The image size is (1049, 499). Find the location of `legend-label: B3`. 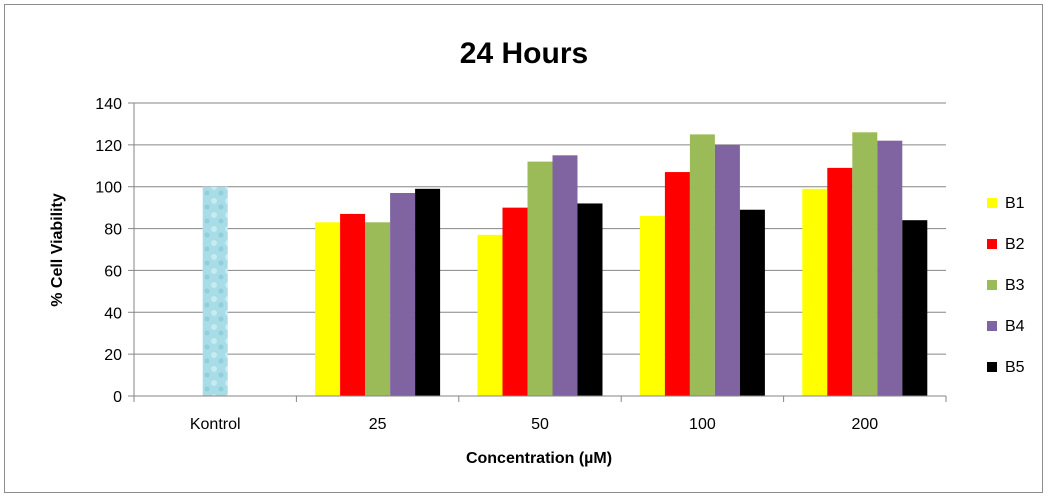

legend-label: B3 is located at coordinates (1015, 285).